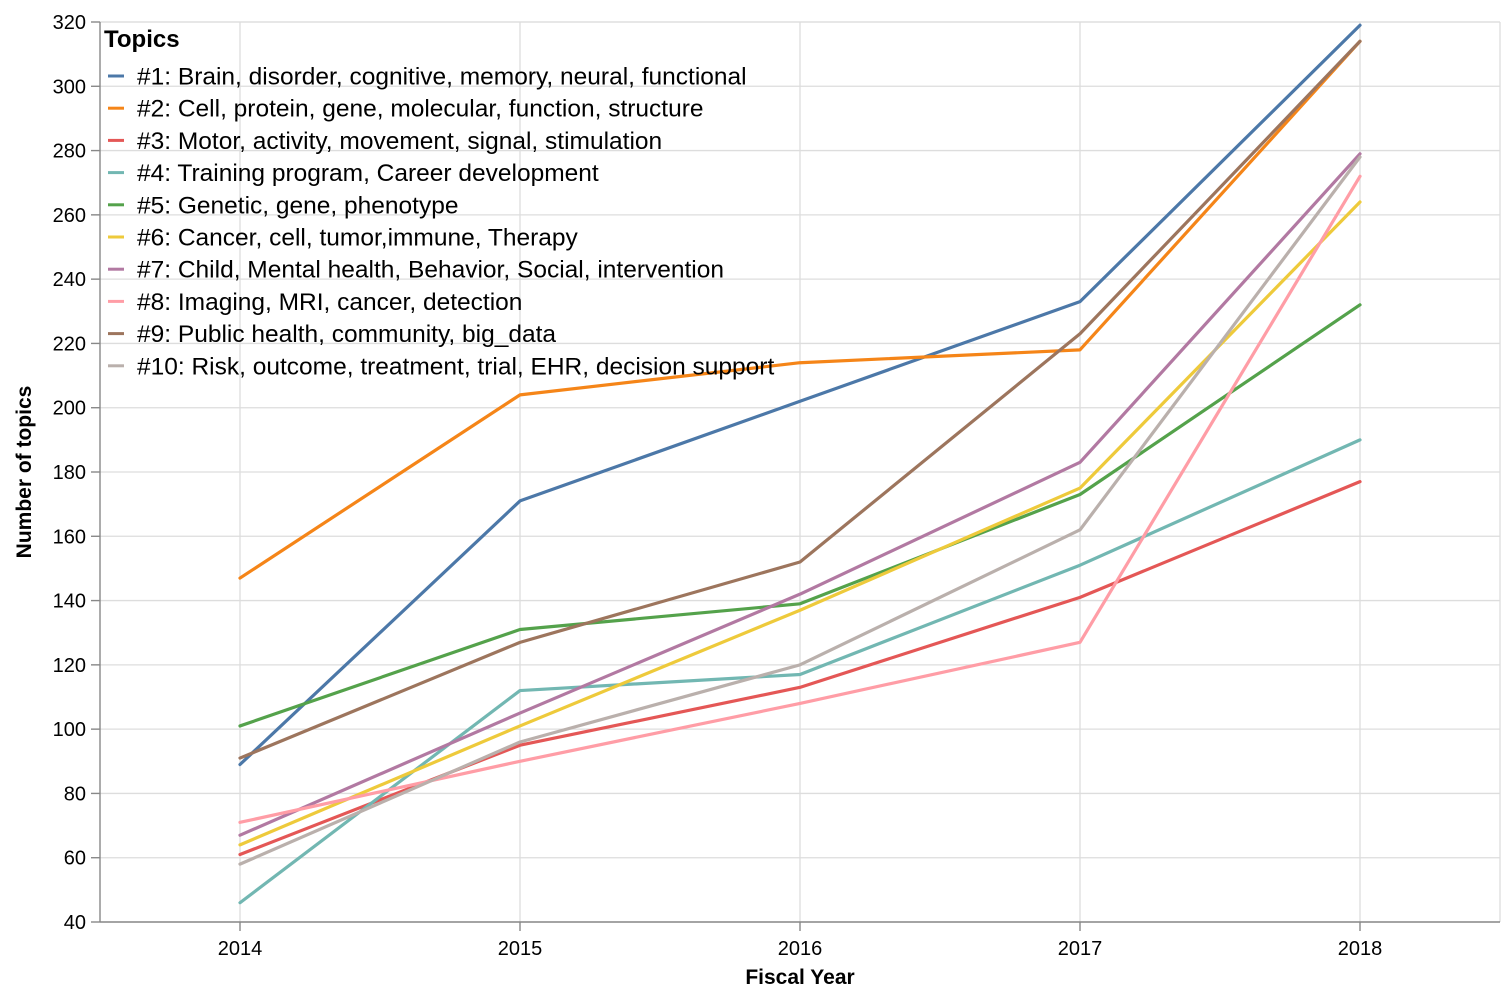 The height and width of the screenshot is (998, 1510). What do you see at coordinates (69, 216) in the screenshot?
I see `y-tick-label: 260` at bounding box center [69, 216].